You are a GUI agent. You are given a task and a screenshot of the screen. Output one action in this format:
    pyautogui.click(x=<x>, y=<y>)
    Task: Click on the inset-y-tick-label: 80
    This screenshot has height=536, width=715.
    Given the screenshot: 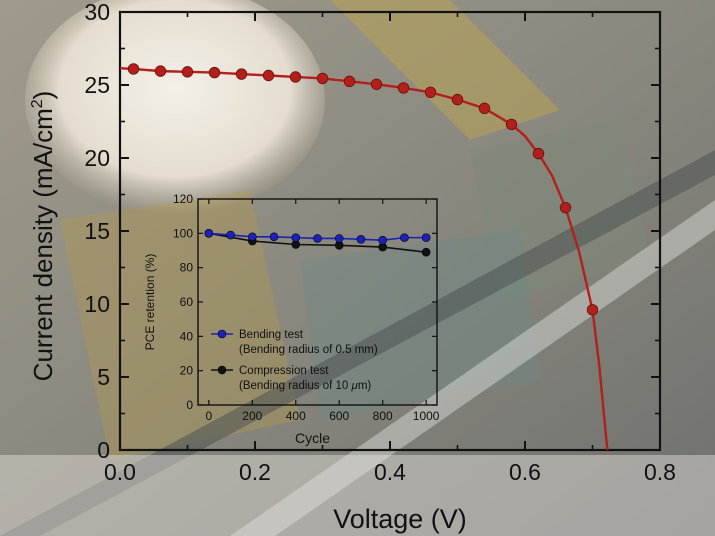 What is the action you would take?
    pyautogui.click(x=187, y=268)
    